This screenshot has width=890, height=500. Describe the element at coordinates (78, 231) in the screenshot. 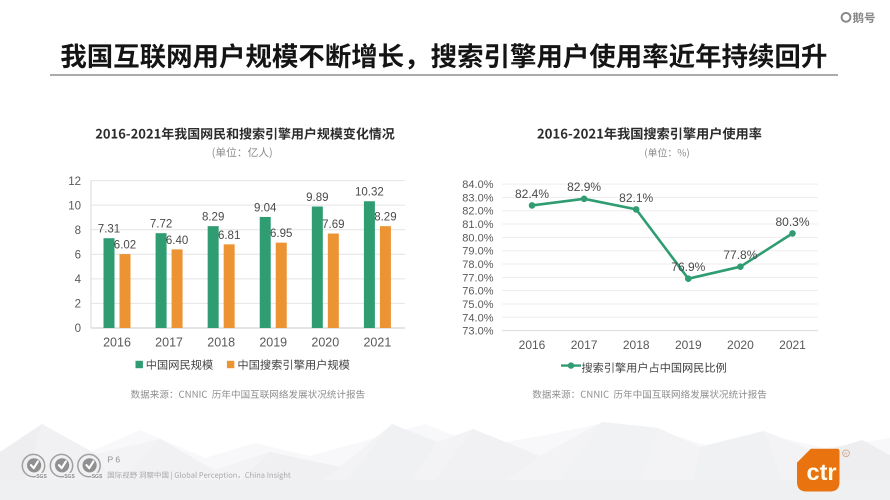

I see `svg-text: 8` at that location.